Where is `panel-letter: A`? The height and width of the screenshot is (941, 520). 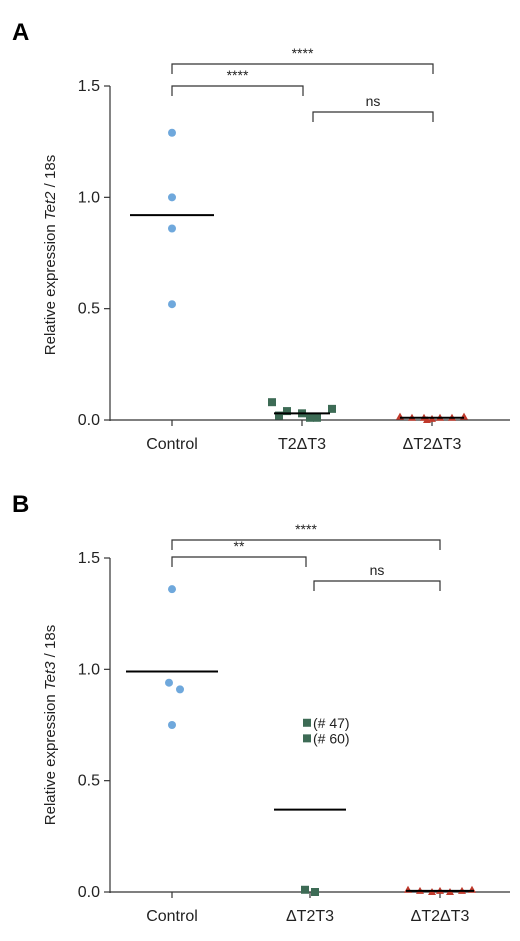 panel-letter: A is located at coordinates (20, 32).